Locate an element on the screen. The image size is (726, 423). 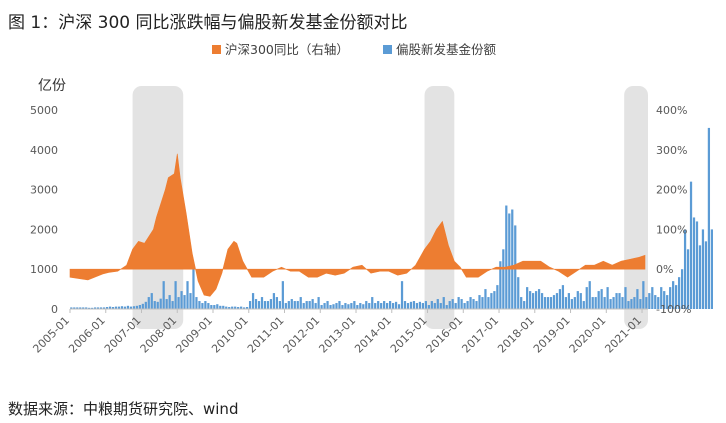
source-note: 数据来源：中粮期货研究院、wind is located at coordinates (123, 409).